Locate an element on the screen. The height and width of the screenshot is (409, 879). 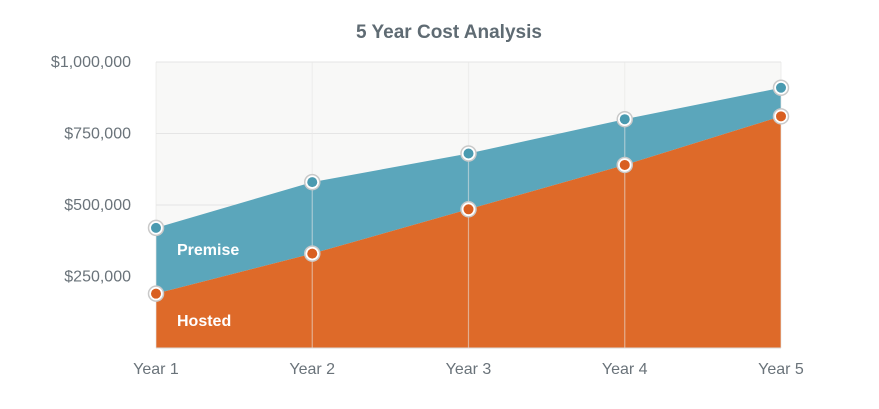
y-tick-label: $750,000 is located at coordinates (97, 134).